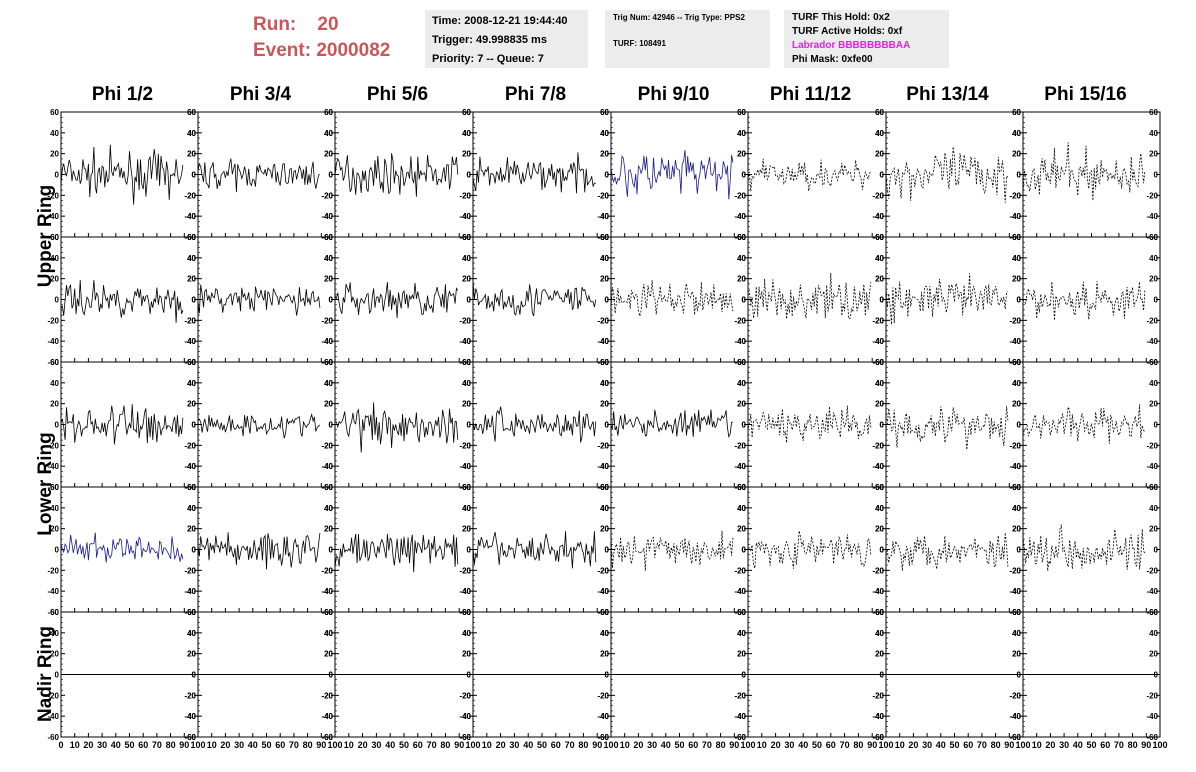  Describe the element at coordinates (693, 745) in the screenshot. I see `x-tick-label: 60` at that location.